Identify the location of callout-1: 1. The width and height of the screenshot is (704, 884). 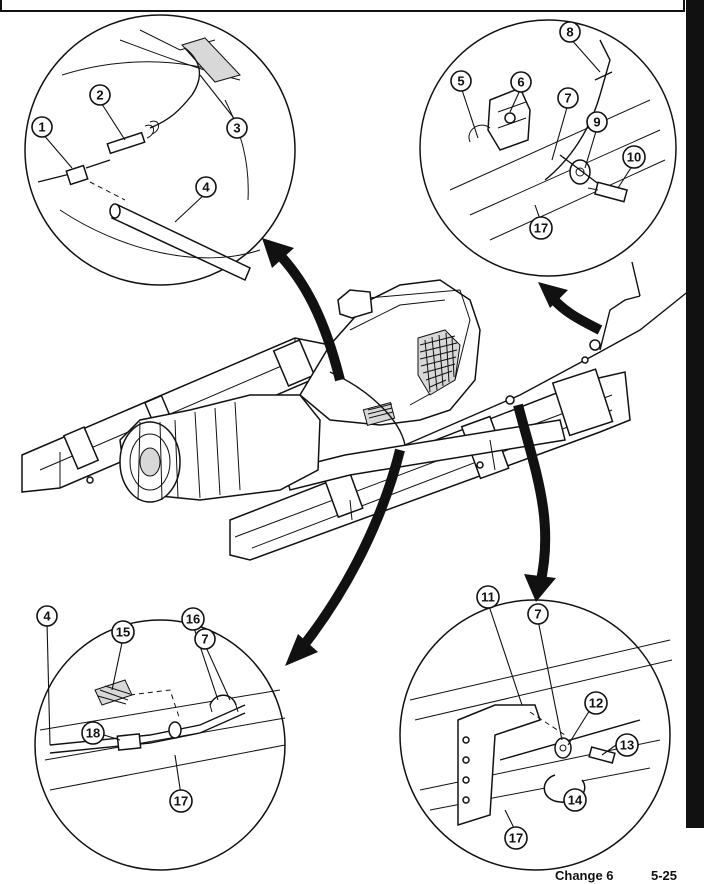
(42, 127).